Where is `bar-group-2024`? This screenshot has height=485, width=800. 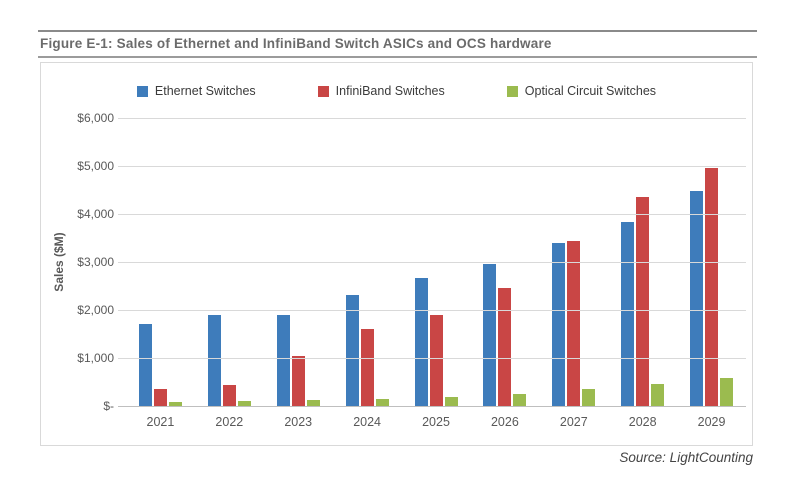
bar-group-2024 is located at coordinates (367, 262).